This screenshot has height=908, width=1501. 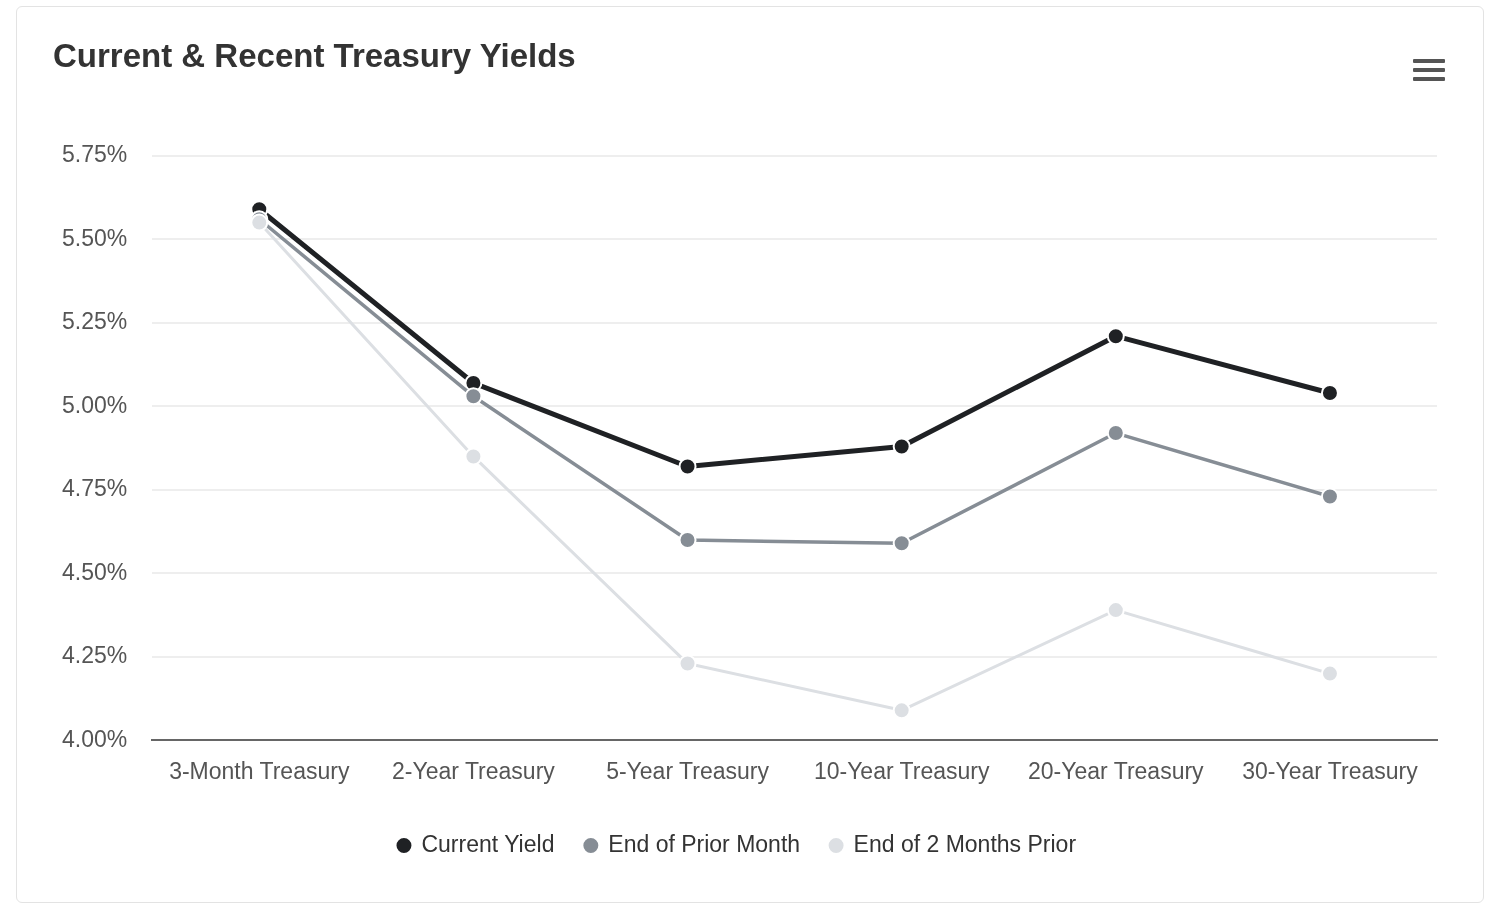 What do you see at coordinates (1330, 770) in the screenshot?
I see `x-tick-label: 30-Year Treasury` at bounding box center [1330, 770].